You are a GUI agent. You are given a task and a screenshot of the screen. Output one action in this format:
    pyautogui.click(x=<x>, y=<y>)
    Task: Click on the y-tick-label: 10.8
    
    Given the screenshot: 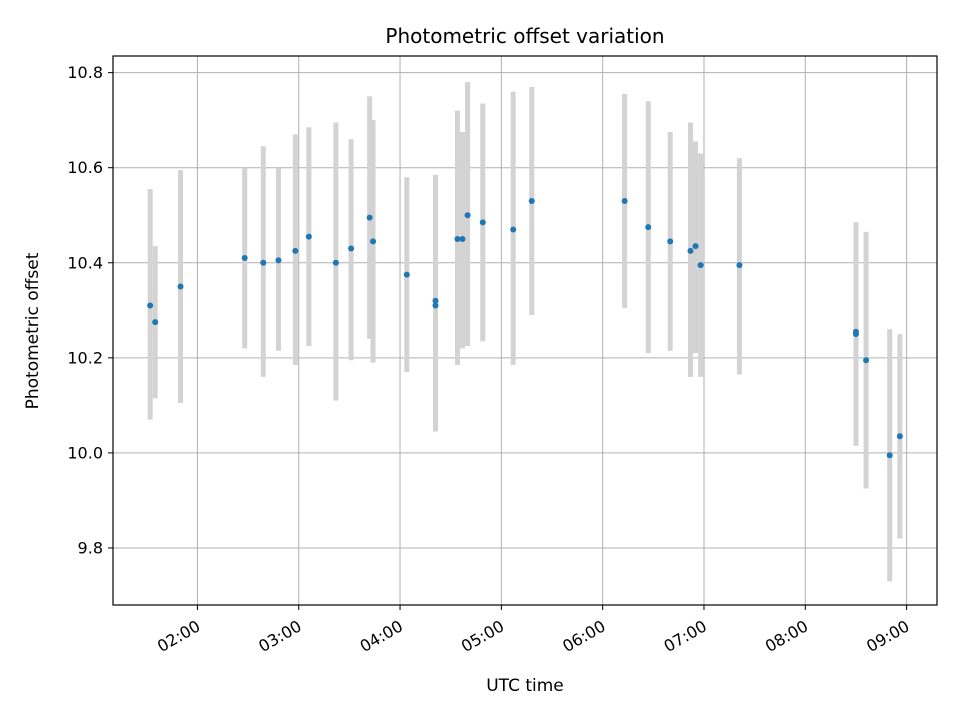 What is the action you would take?
    pyautogui.click(x=85, y=72)
    